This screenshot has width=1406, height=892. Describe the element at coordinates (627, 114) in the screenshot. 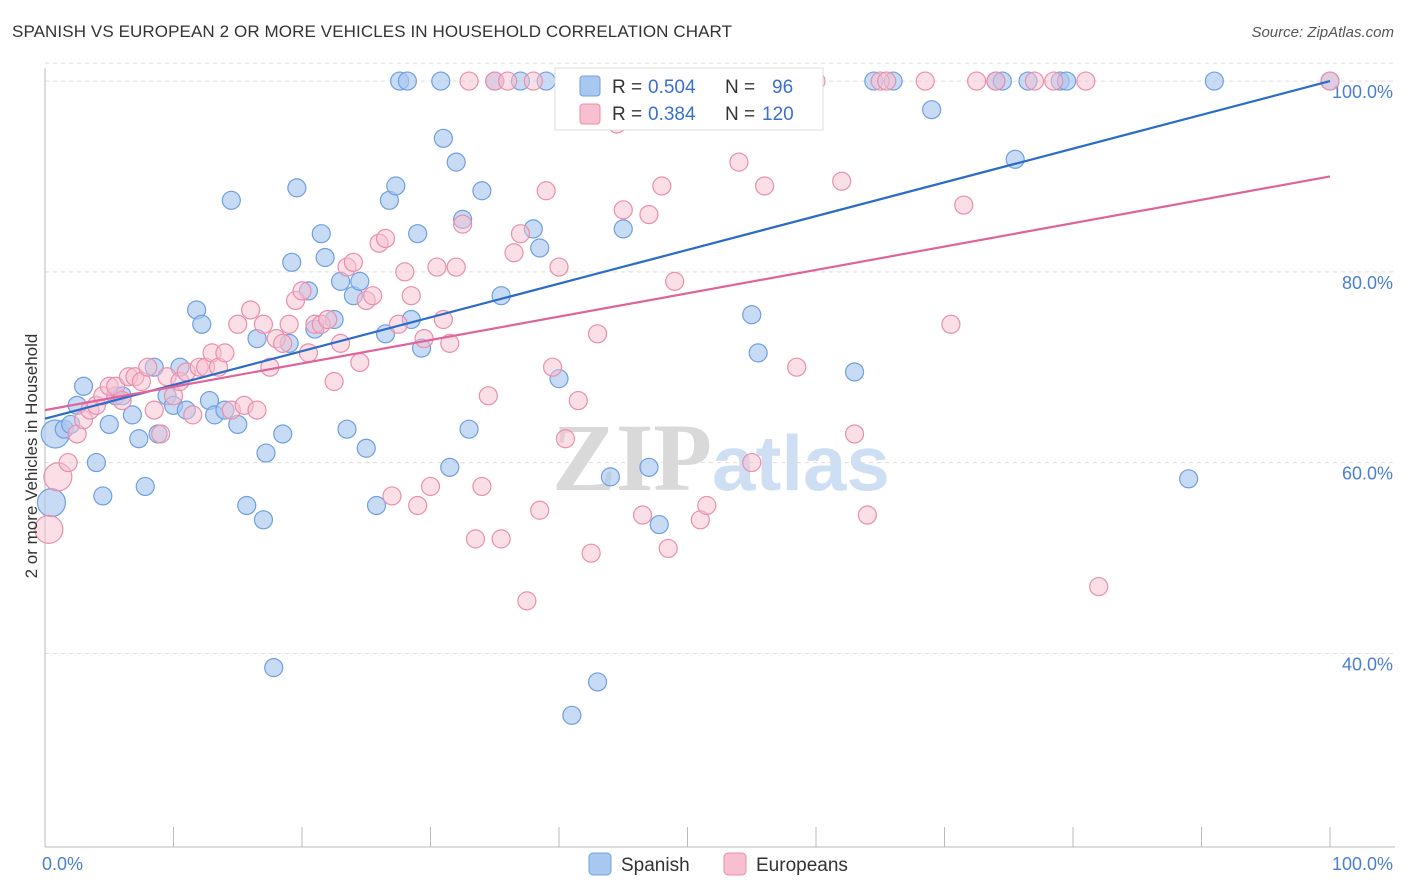

I see `stats-r-label-europeans: R =` at that location.